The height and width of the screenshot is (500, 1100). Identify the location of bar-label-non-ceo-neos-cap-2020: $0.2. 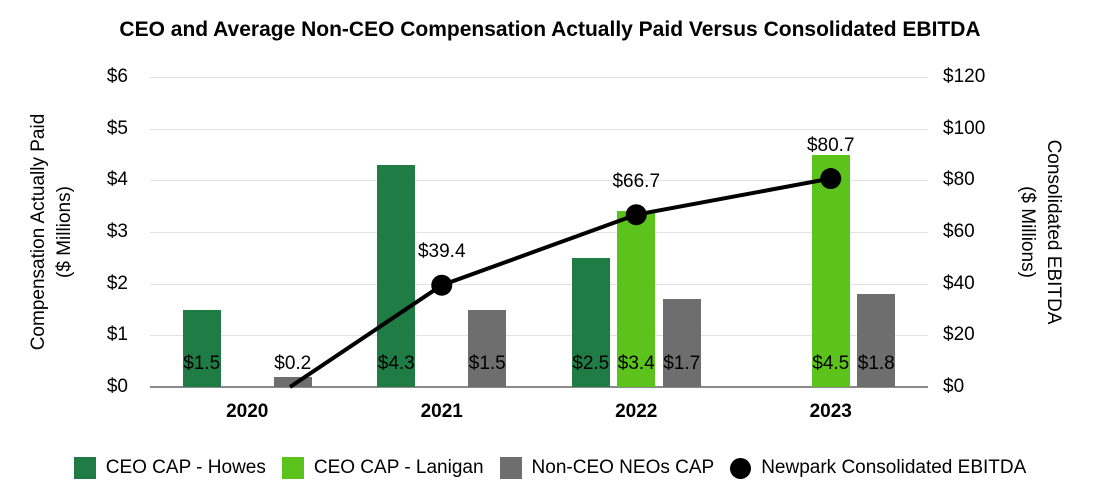
(293, 363).